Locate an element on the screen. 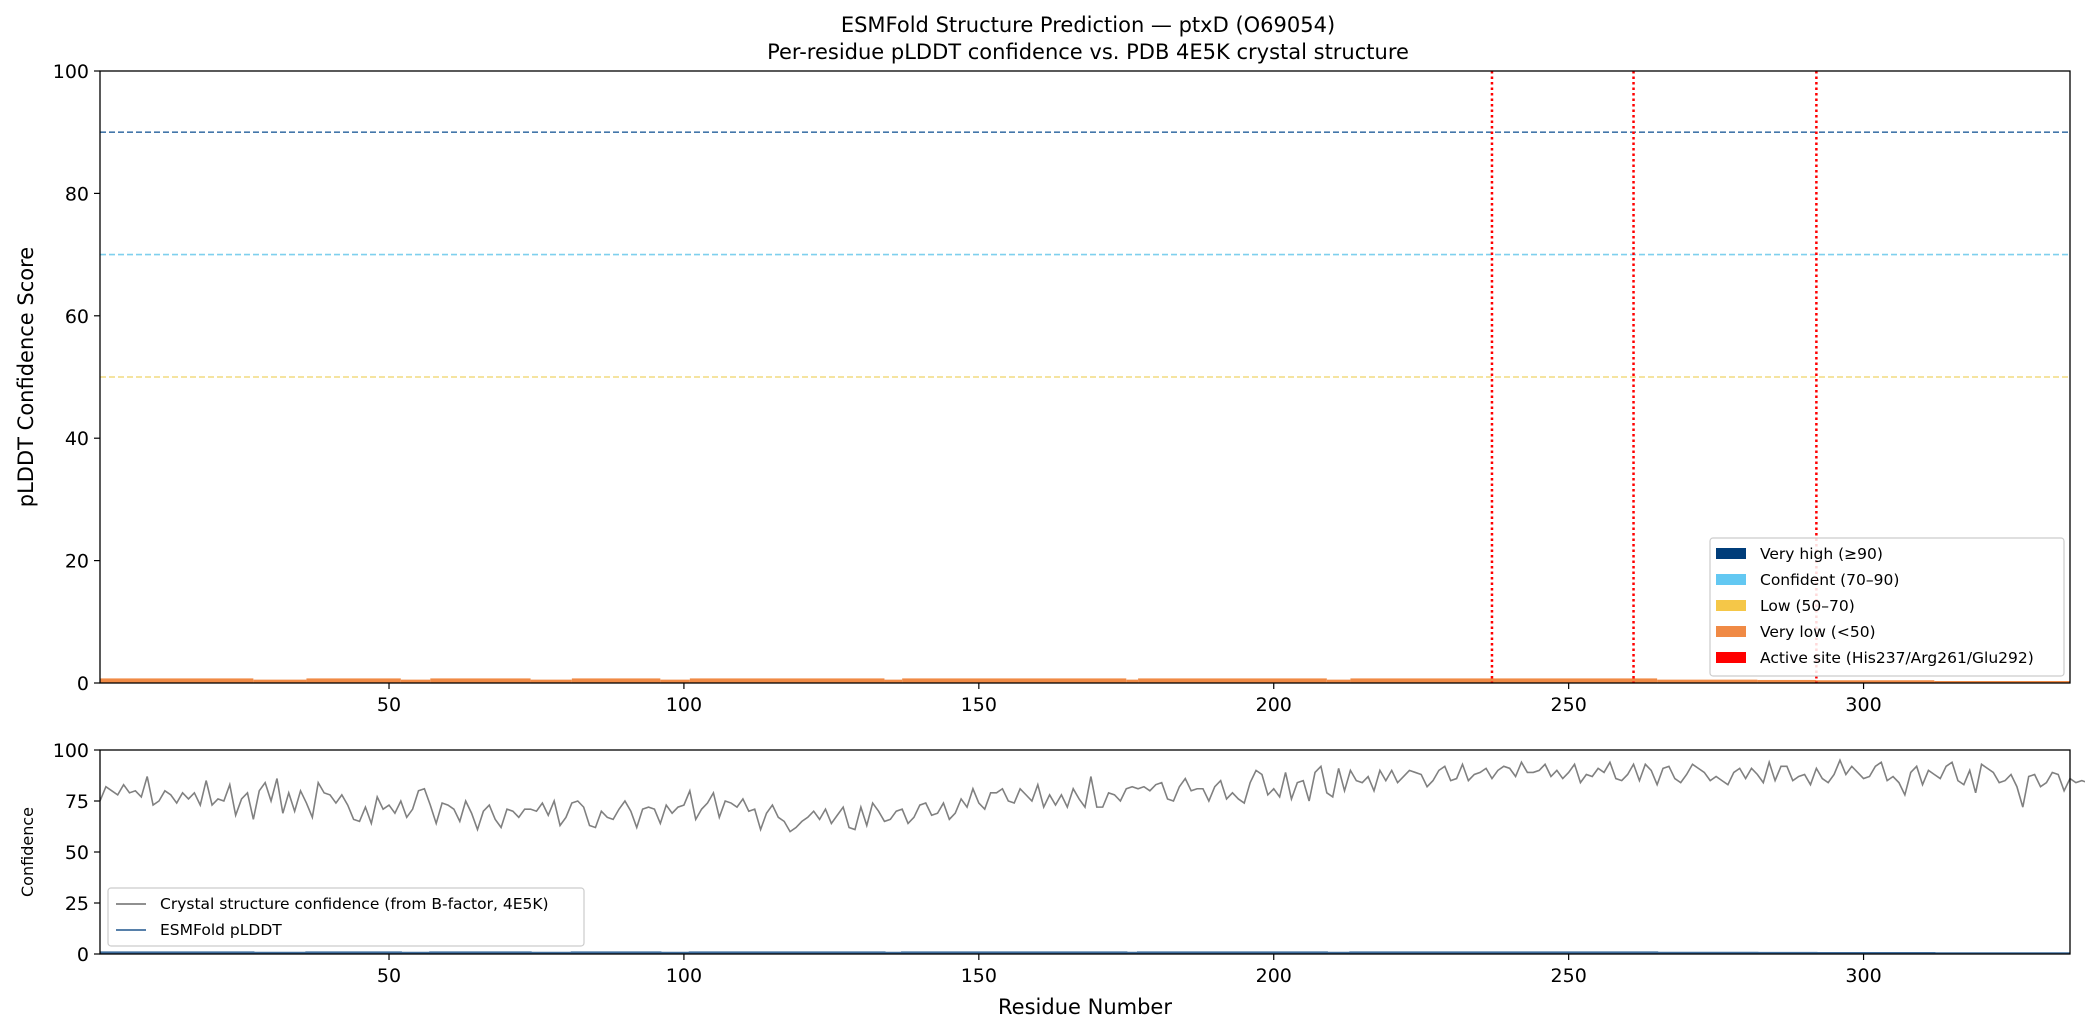 The image size is (2085, 1035). x-axis-label: Residue Number is located at coordinates (1085, 1007).